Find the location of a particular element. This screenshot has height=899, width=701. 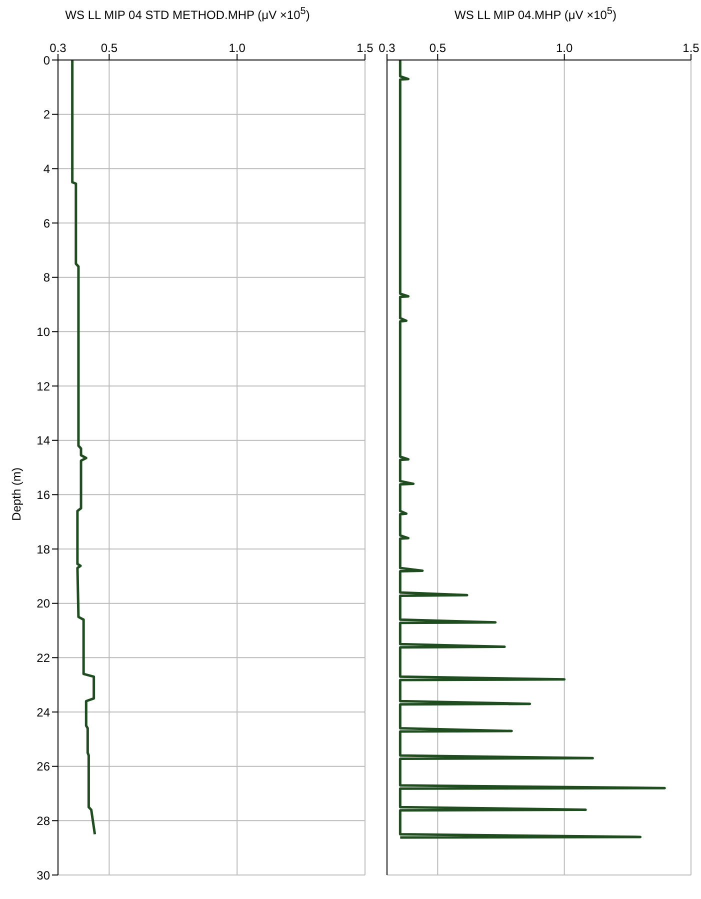

y-tick-label: 4 is located at coordinates (46, 169).